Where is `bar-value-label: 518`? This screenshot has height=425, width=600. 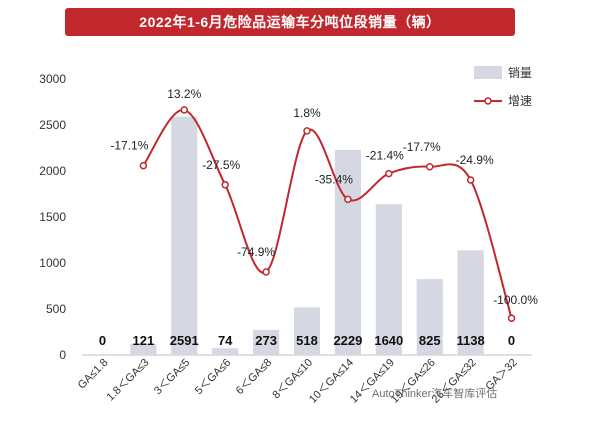
bar-value-label: 518 is located at coordinates (307, 340).